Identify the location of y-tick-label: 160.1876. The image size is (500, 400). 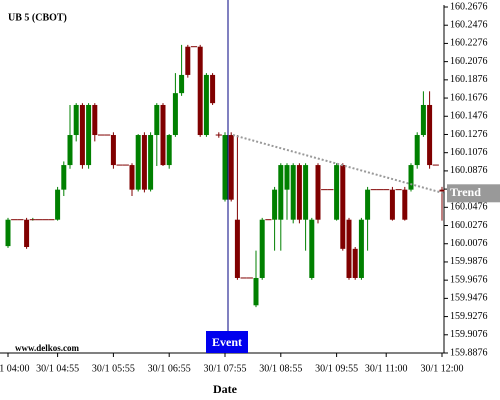
(469, 79).